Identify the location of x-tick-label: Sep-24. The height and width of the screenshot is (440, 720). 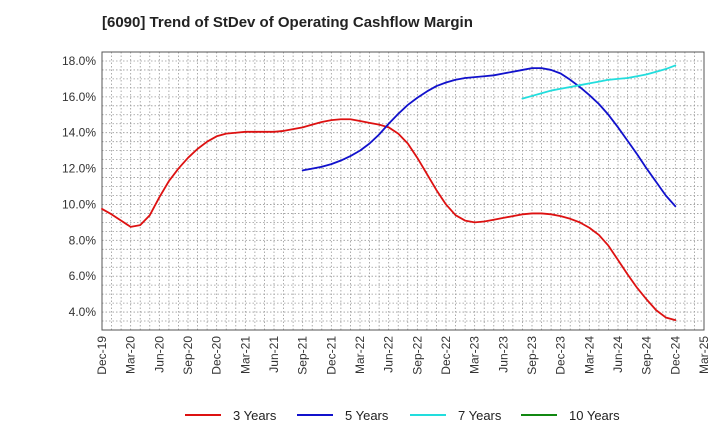
(647, 355).